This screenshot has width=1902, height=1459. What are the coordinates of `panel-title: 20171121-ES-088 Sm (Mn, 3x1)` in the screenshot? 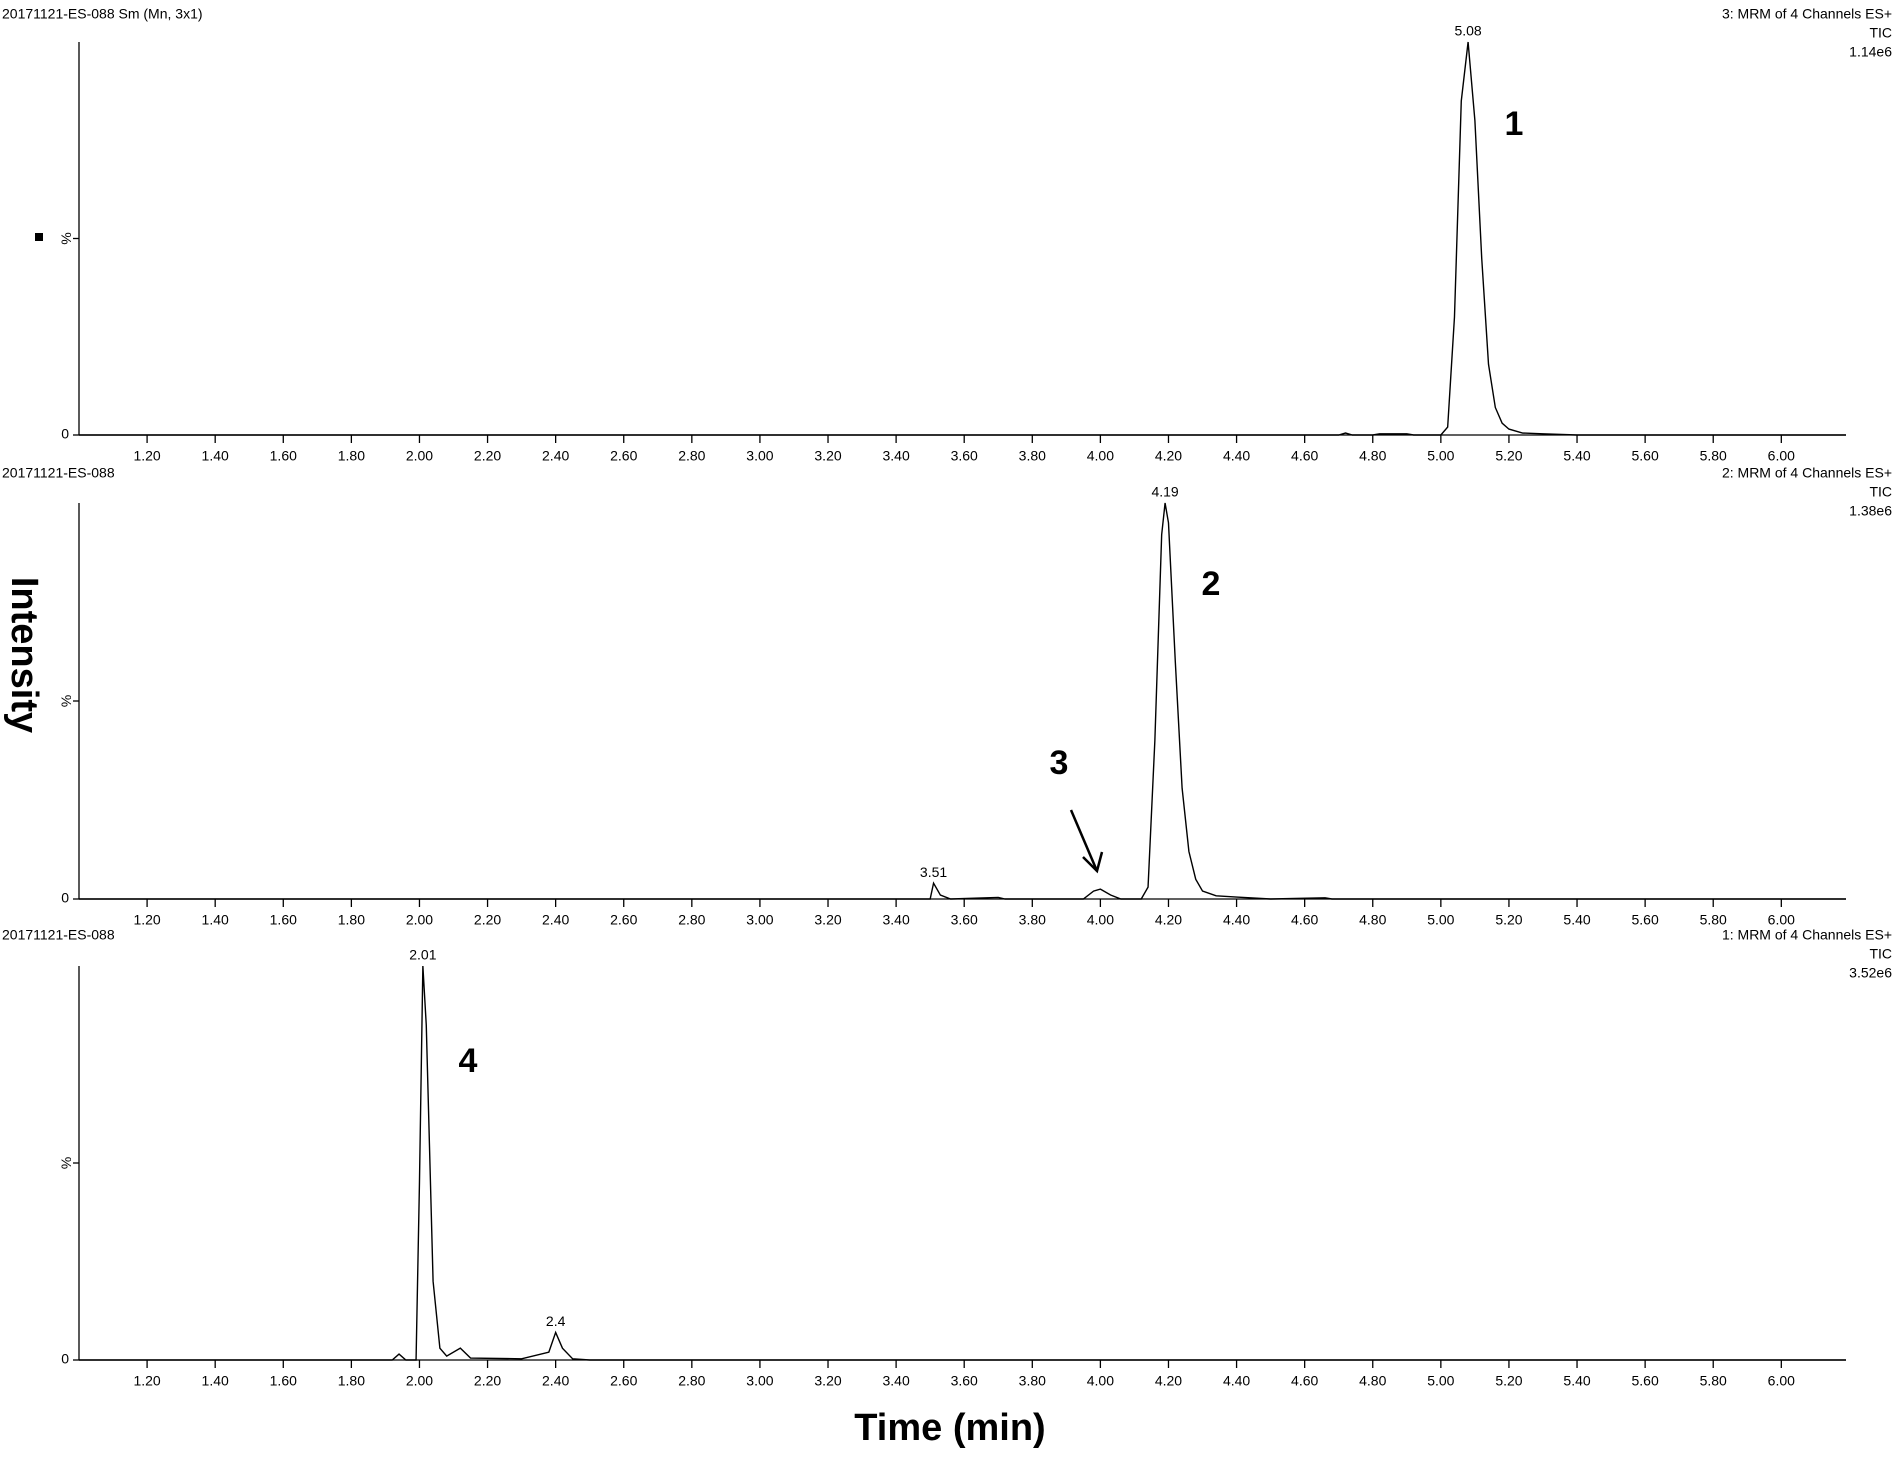 It's located at (102, 14).